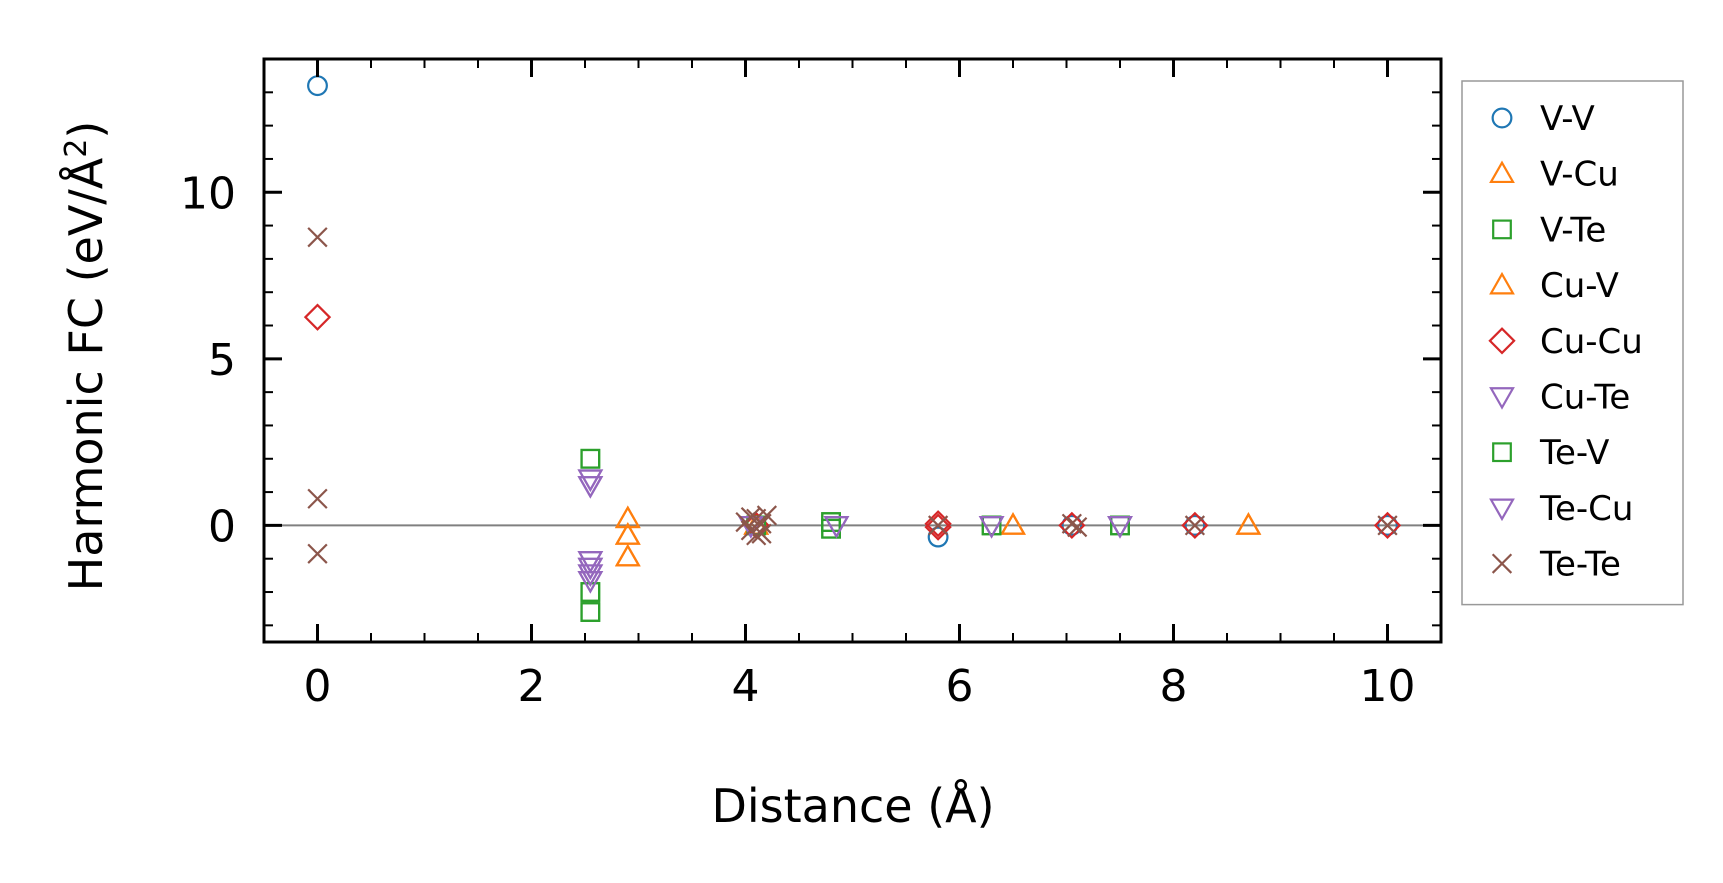 Image resolution: width=1723 pixels, height=883 pixels. I want to click on x-tick-label: 8, so click(1174, 686).